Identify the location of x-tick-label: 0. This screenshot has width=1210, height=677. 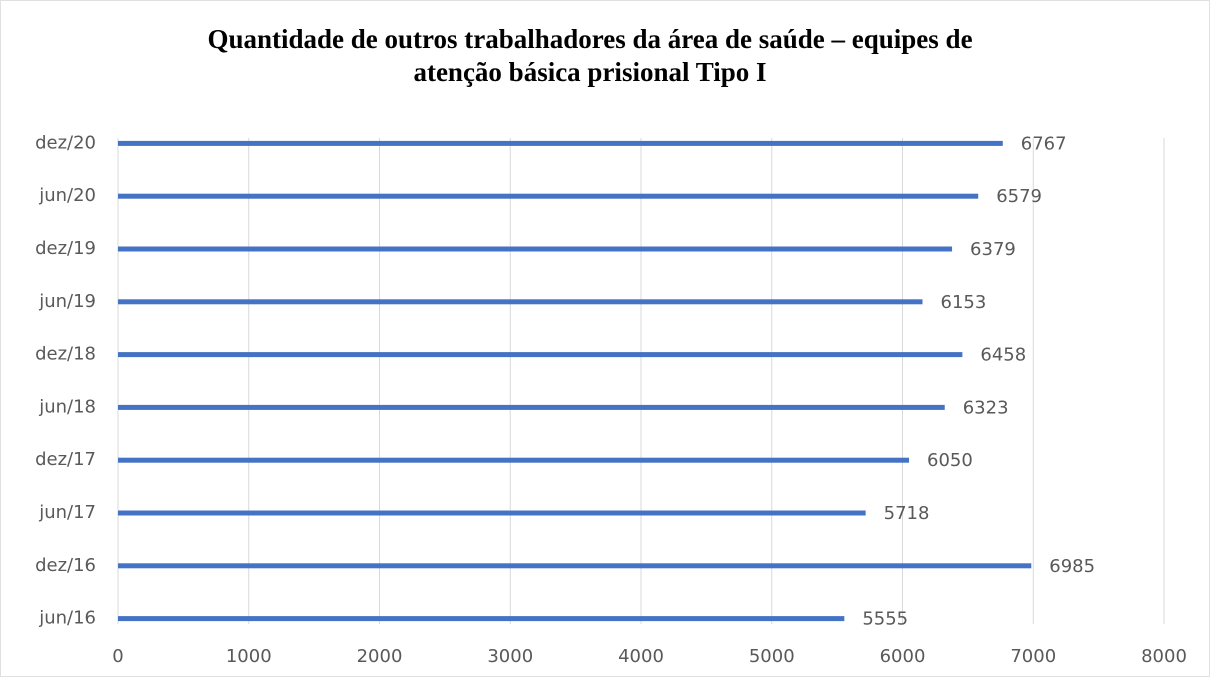
(117, 656).